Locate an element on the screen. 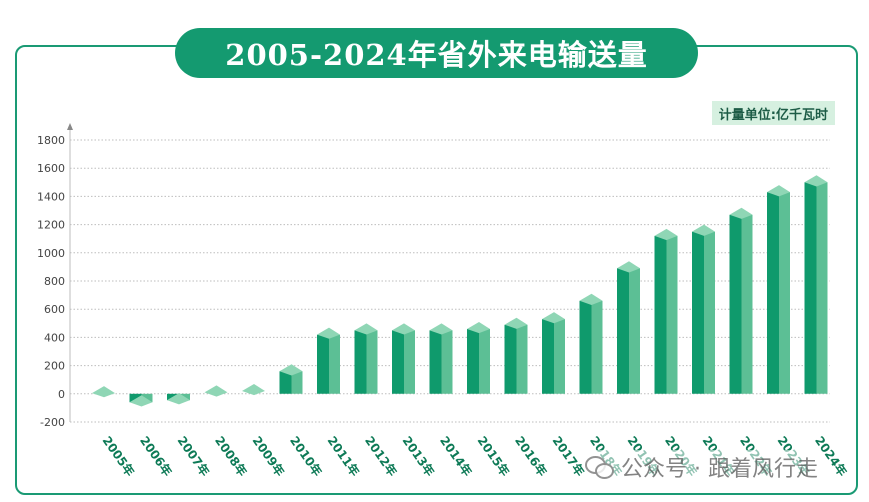 The image size is (869, 502). chart-title: 2005-2024年省外来电输送量 is located at coordinates (436, 53).